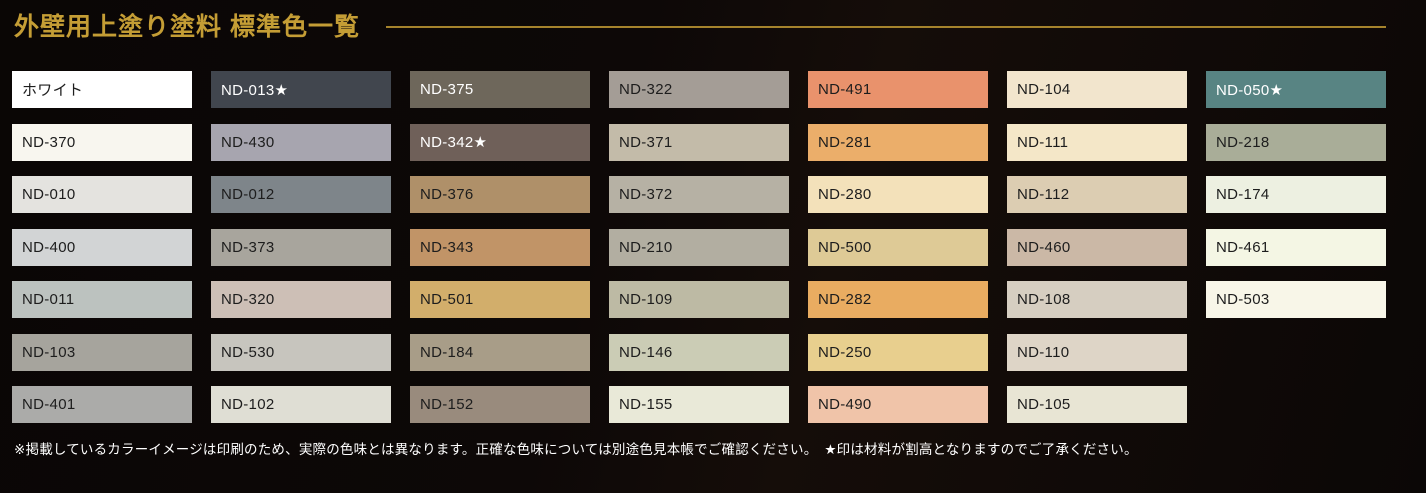  I want to click on color-swatch: ND-342★, so click(500, 142).